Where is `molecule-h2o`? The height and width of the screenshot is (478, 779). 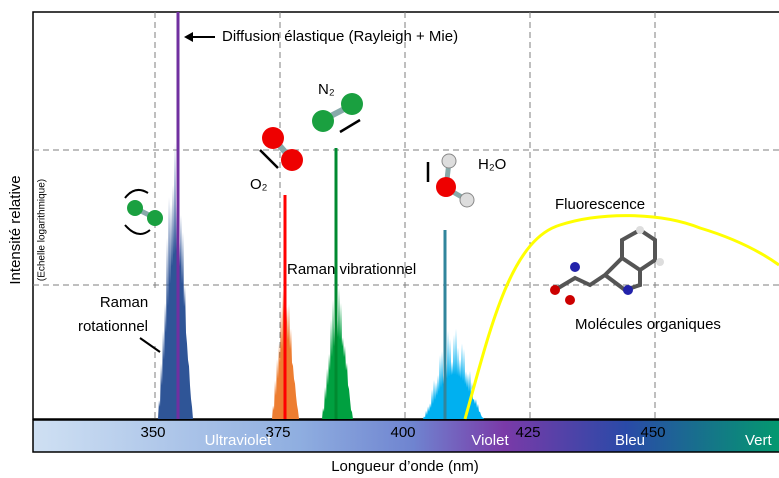 molecule-h2o is located at coordinates (450, 180).